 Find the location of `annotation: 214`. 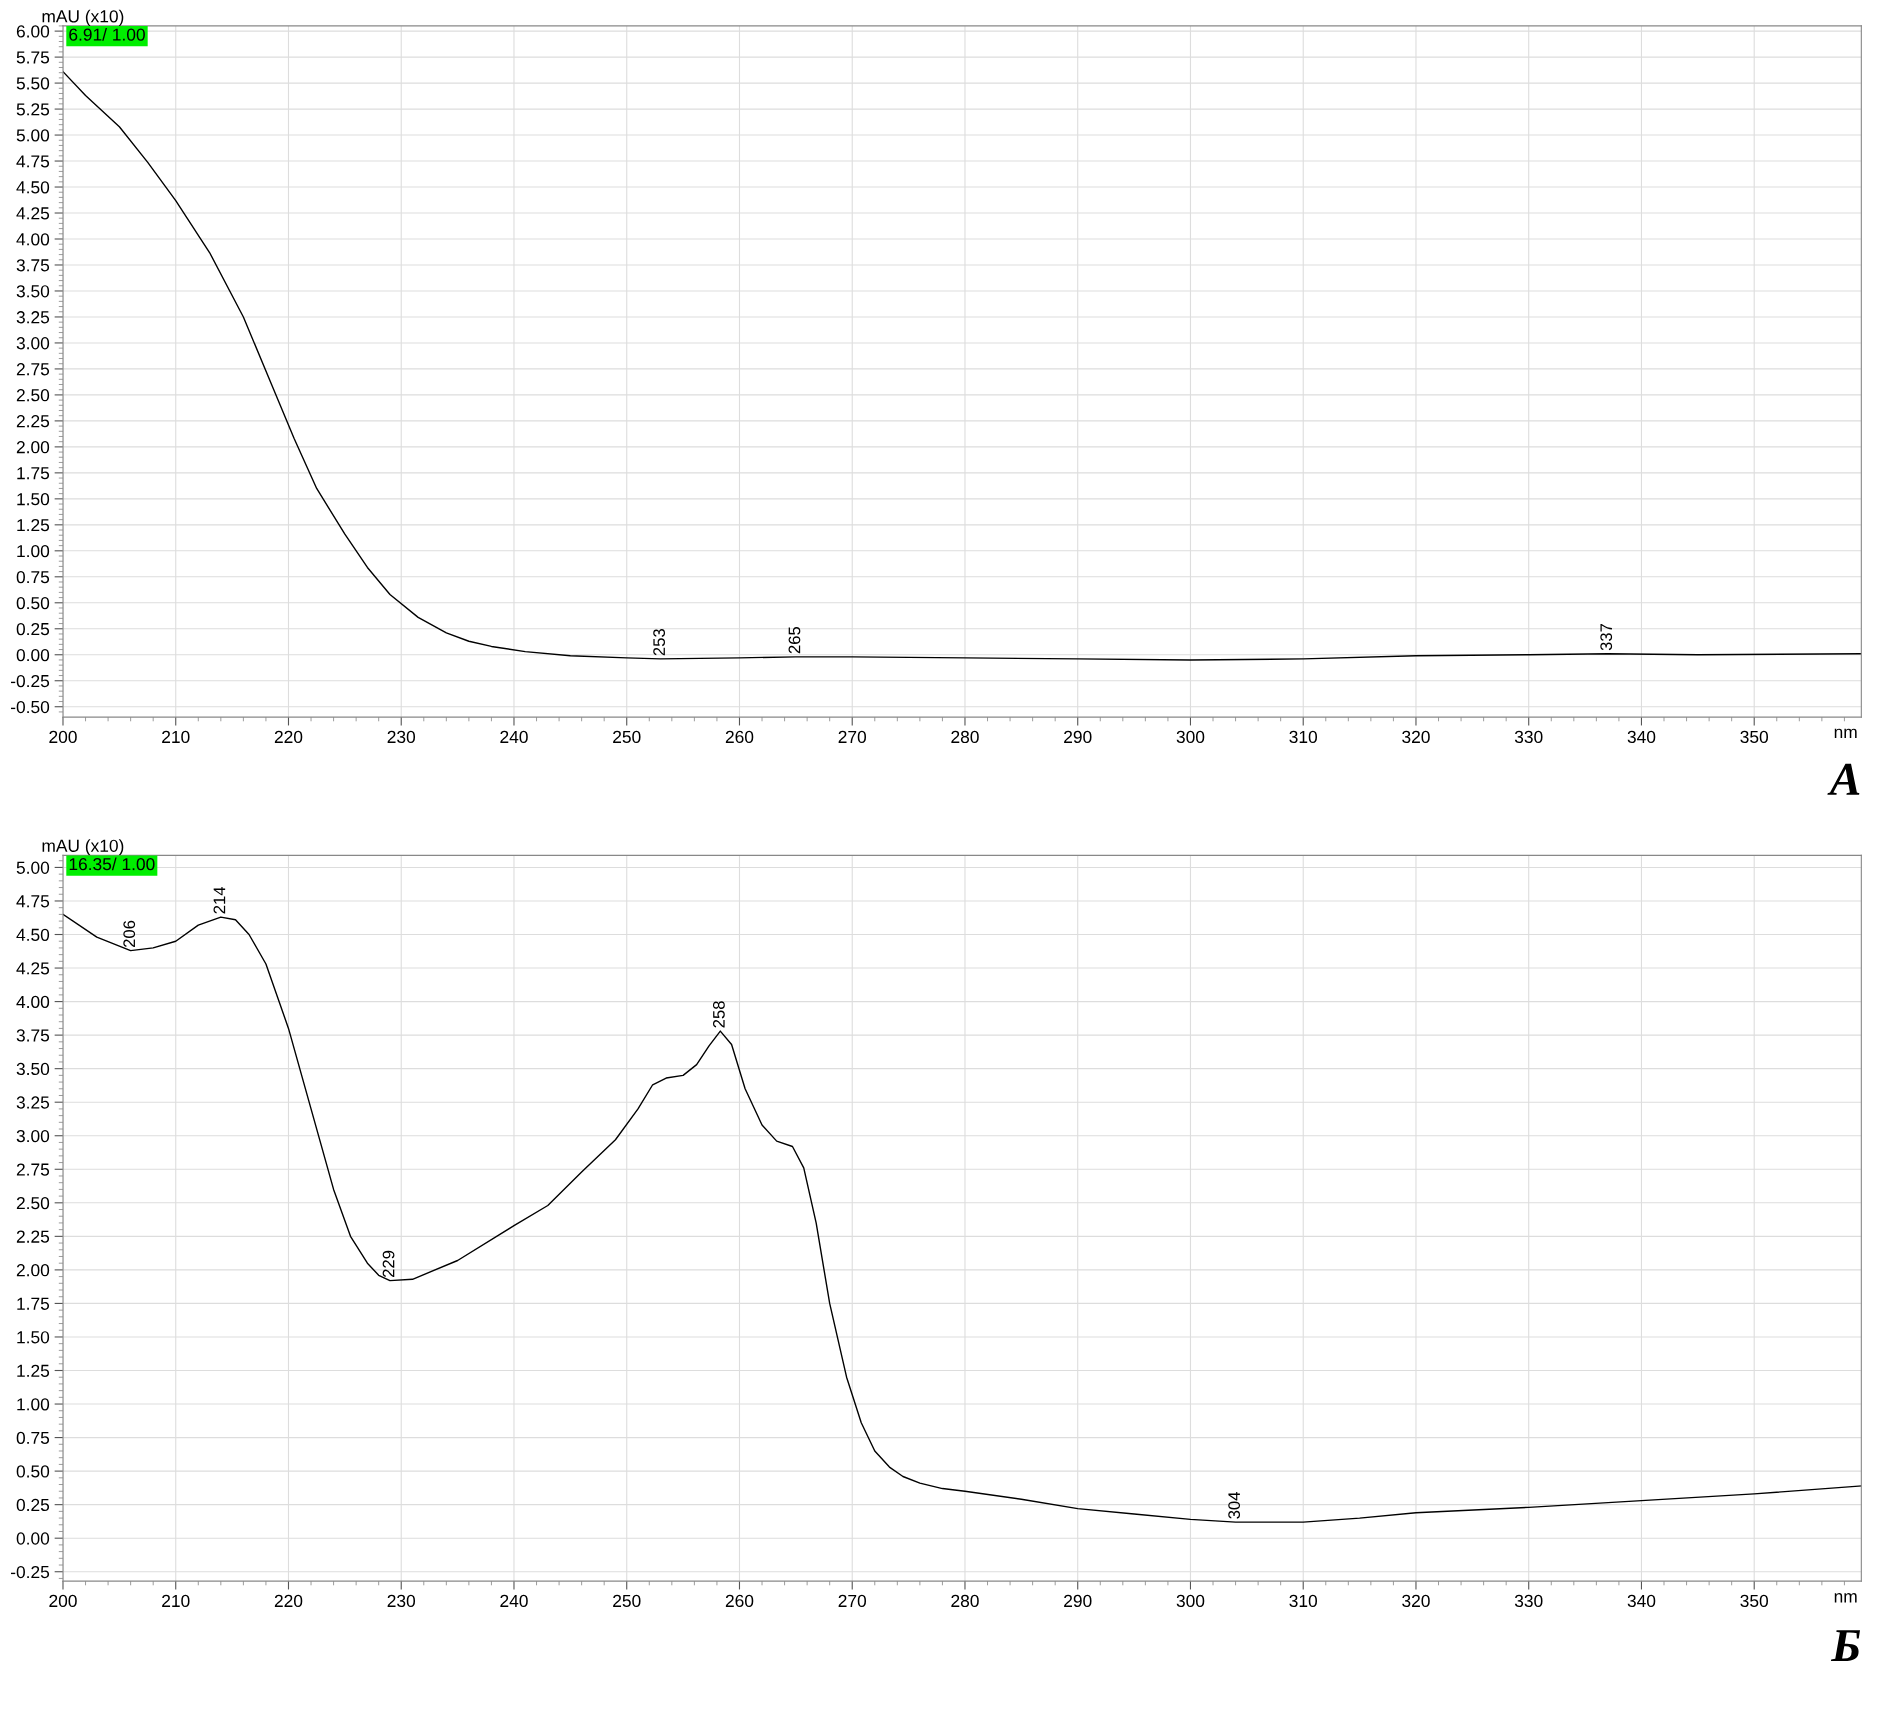

annotation: 214 is located at coordinates (219, 900).